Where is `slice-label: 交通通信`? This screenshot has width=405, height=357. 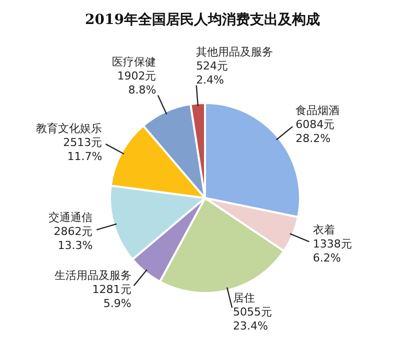
slice-label: 交通通信 is located at coordinates (70, 217).